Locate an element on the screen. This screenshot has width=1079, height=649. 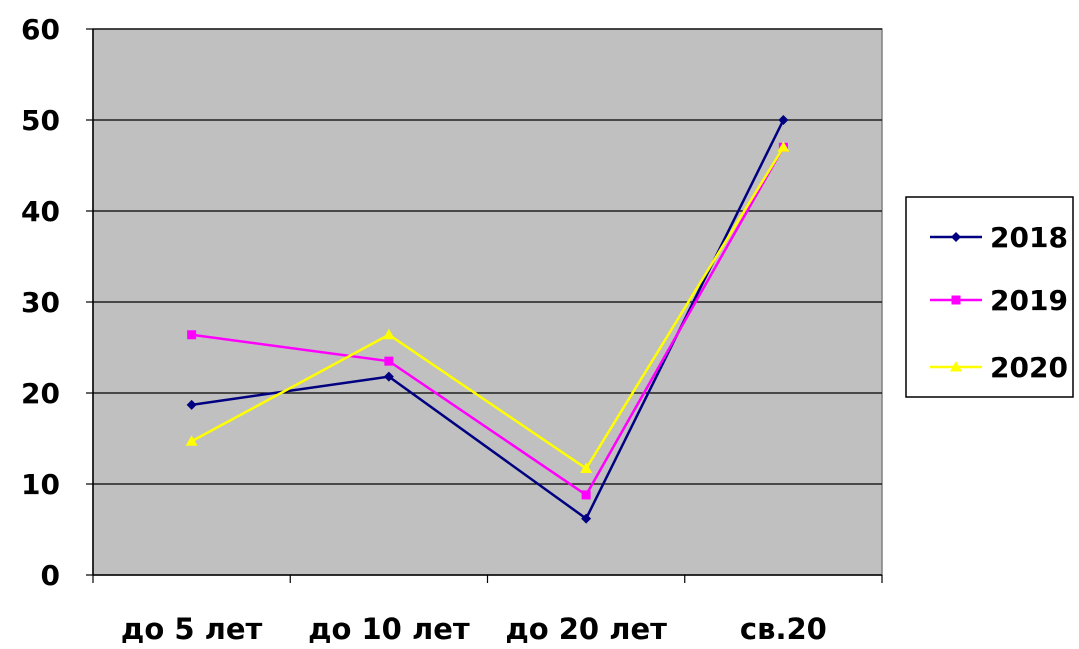
x-tick-label: до 5 лет is located at coordinates (192, 629).